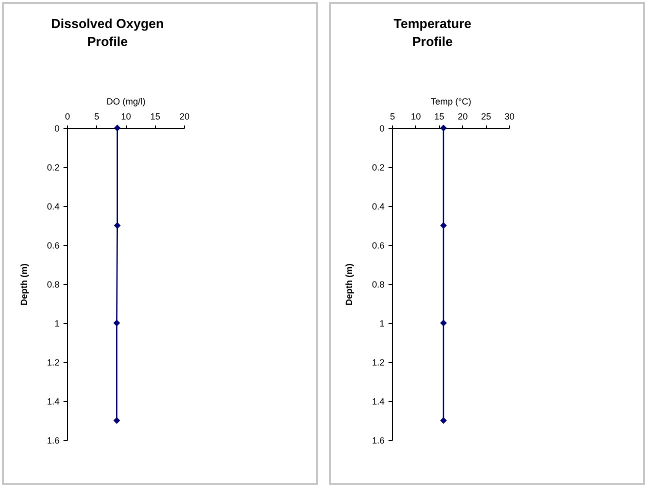 Image resolution: width=646 pixels, height=485 pixels. I want to click on x-axis-title: DO (mg/l), so click(126, 101).